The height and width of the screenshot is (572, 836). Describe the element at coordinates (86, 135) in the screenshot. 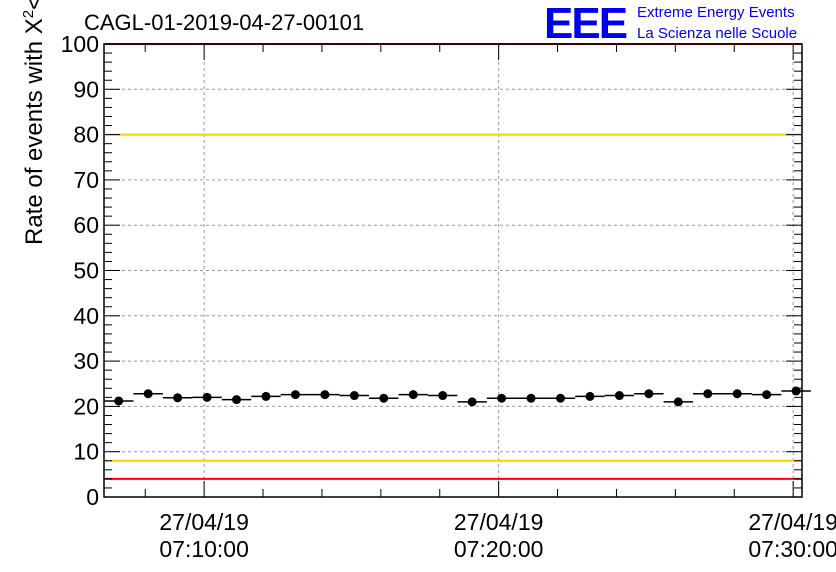

I see `y-tick-label: 80` at that location.